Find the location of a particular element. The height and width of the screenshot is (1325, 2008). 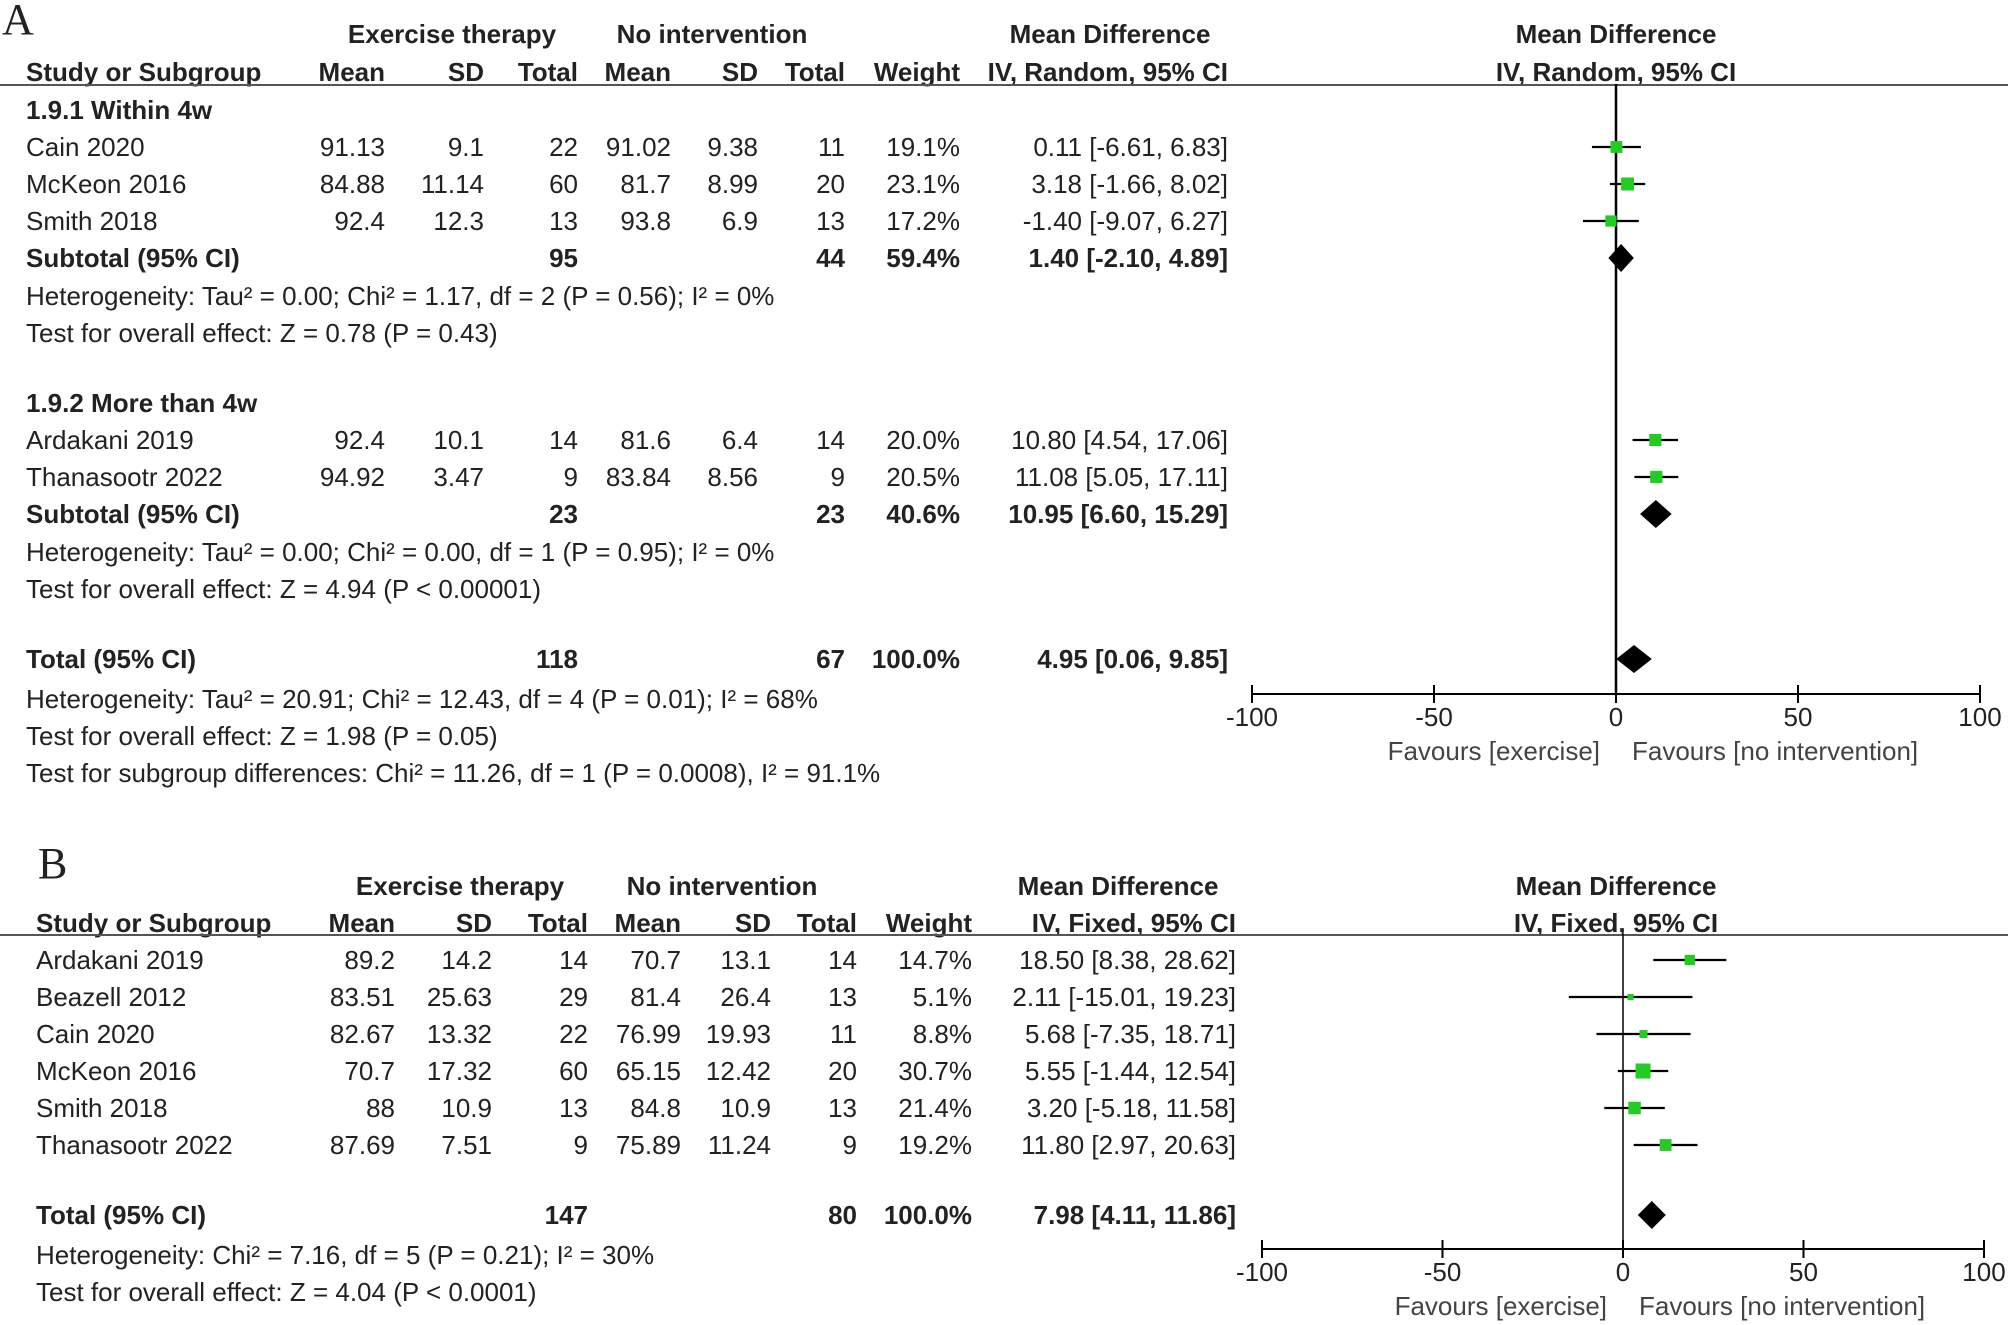

study-row-mean-2: 65.15 is located at coordinates (648, 1071).